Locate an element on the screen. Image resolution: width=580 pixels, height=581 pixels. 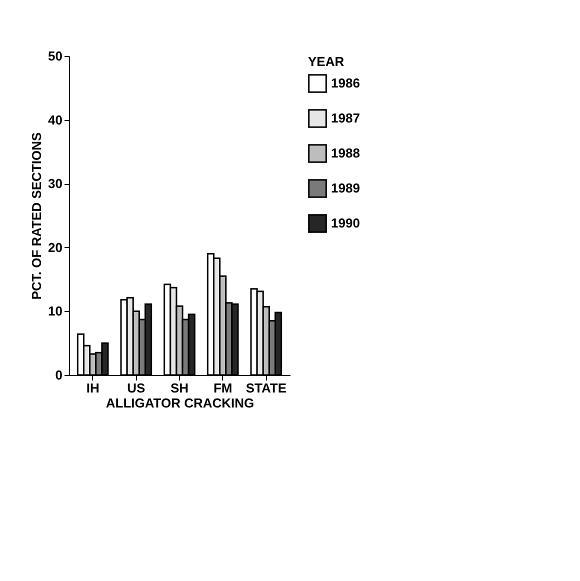
y-axis-title: PCT. OF RATED SECTIONS is located at coordinates (36, 216).